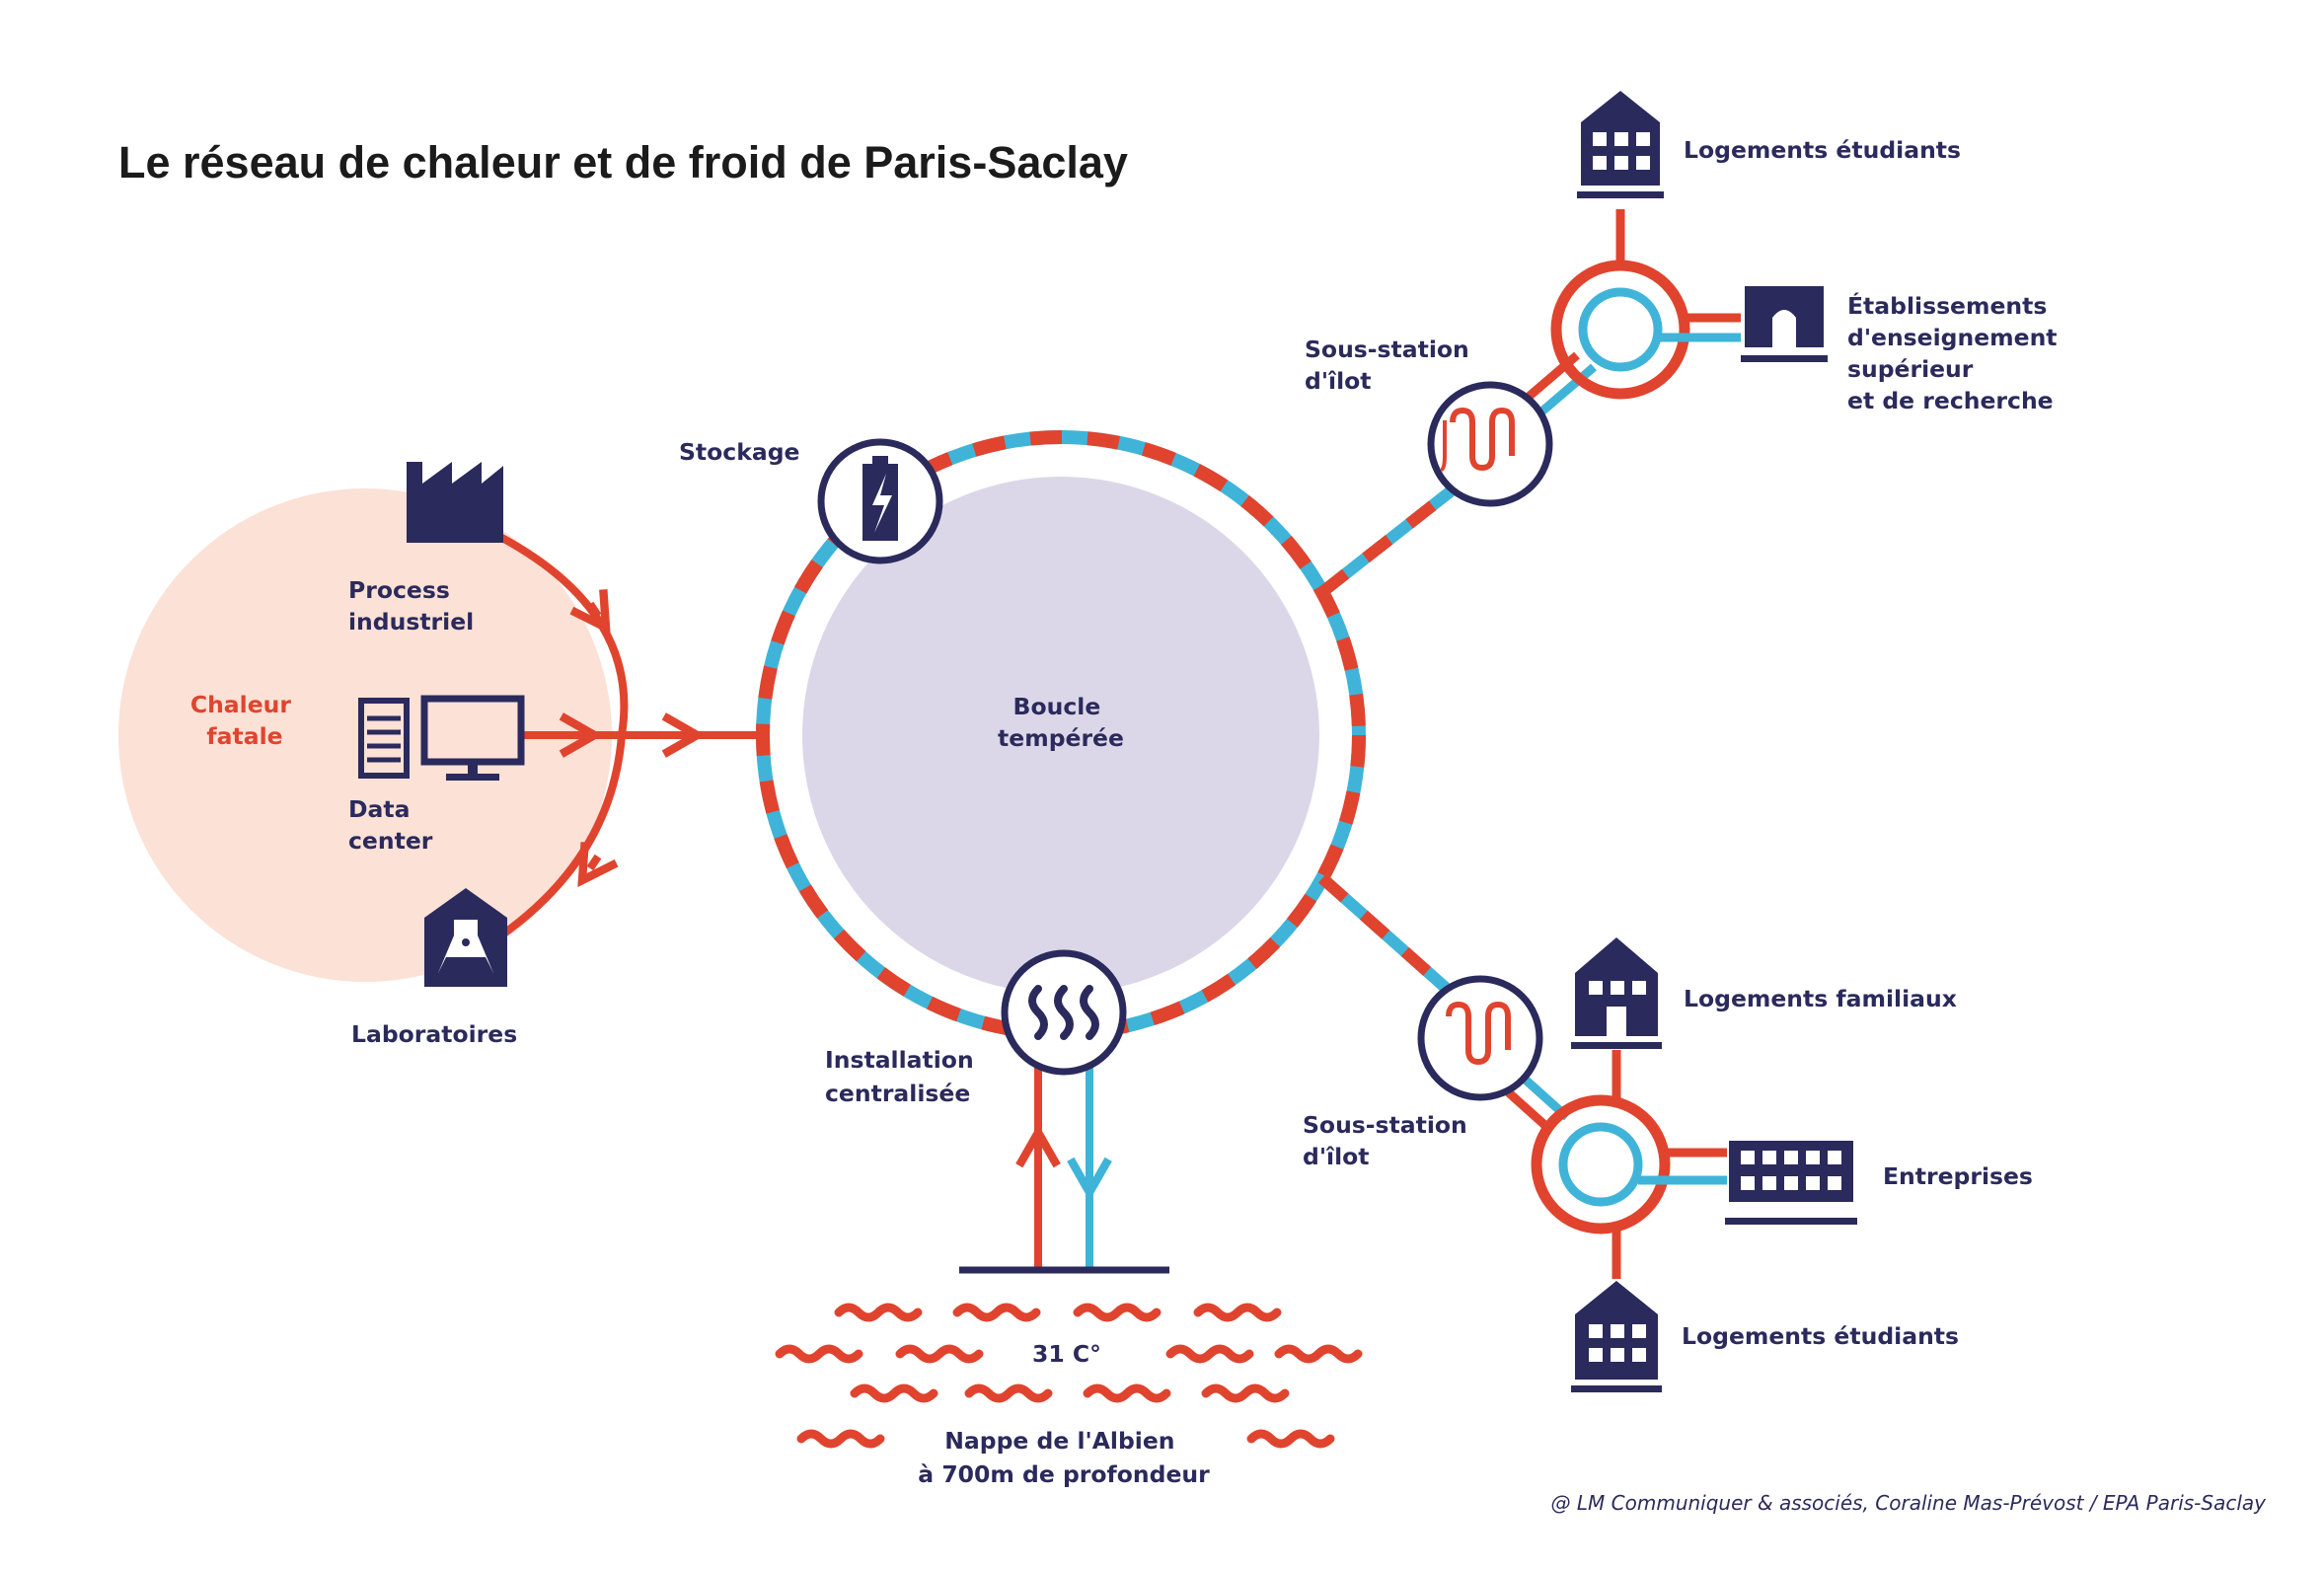 This screenshot has width=2324, height=1570. Describe the element at coordinates (1821, 1336) in the screenshot. I see `consumer-student-housing-bottom: Logements étudiants` at that location.